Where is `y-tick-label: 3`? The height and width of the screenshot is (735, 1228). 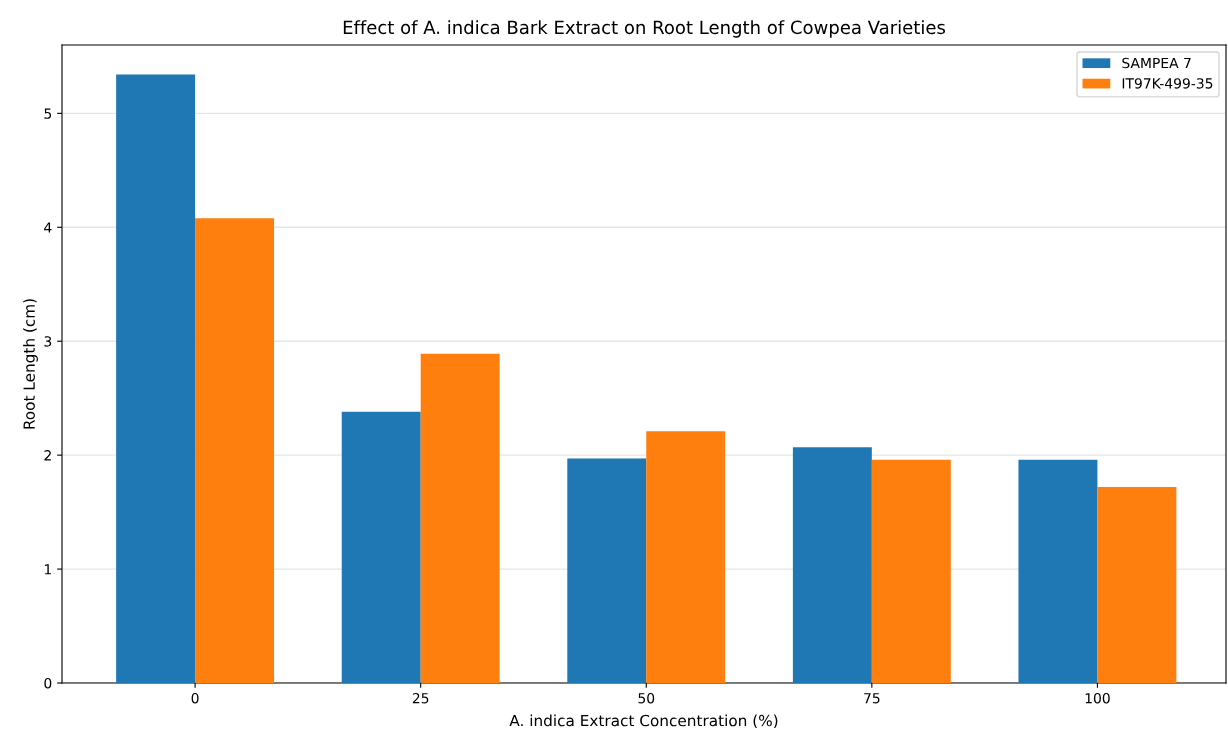 y-tick-label: 3 is located at coordinates (48, 341).